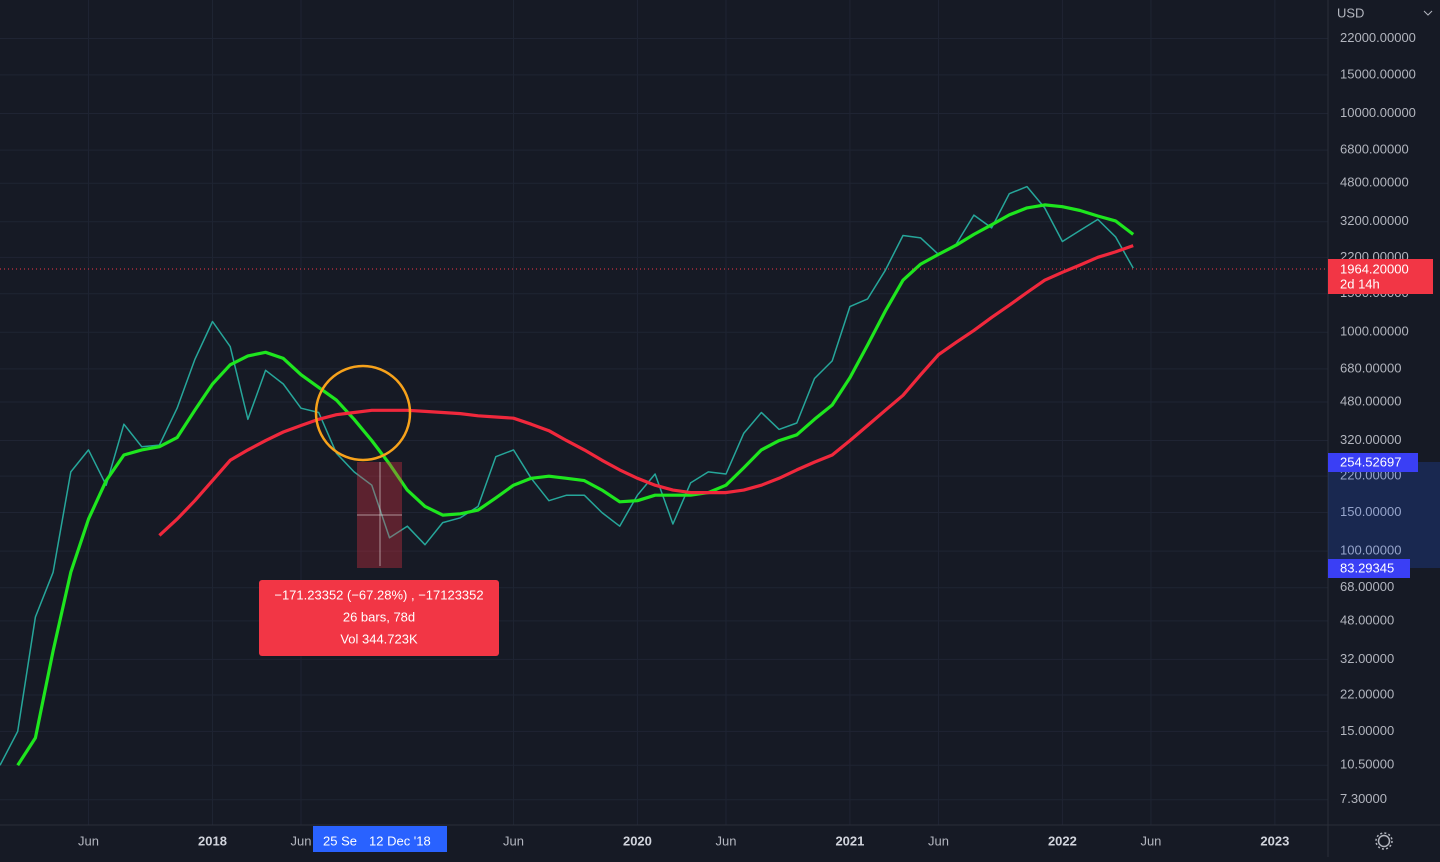 Image resolution: width=1440 pixels, height=862 pixels. I want to click on range-low: 83.29345, so click(1367, 567).